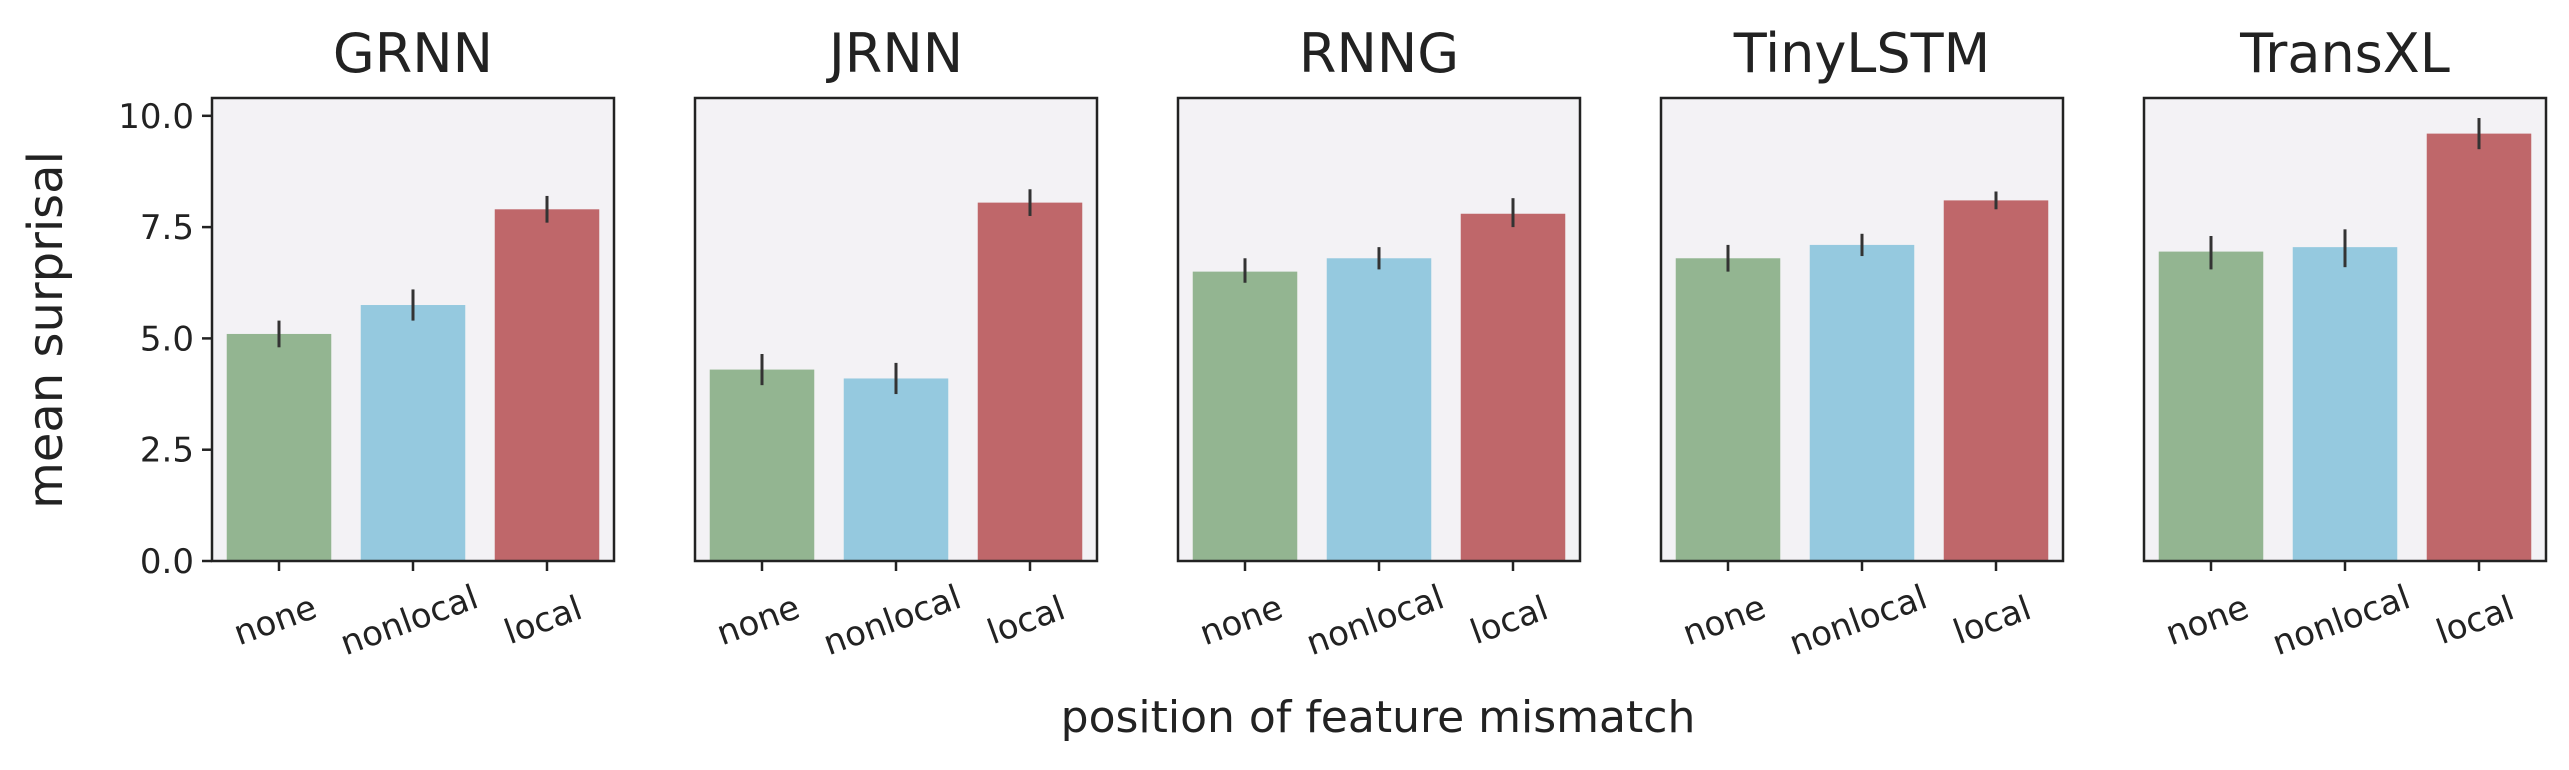 The width and height of the screenshot is (2569, 770). I want to click on y-tick-label: 7.5, so click(167, 228).